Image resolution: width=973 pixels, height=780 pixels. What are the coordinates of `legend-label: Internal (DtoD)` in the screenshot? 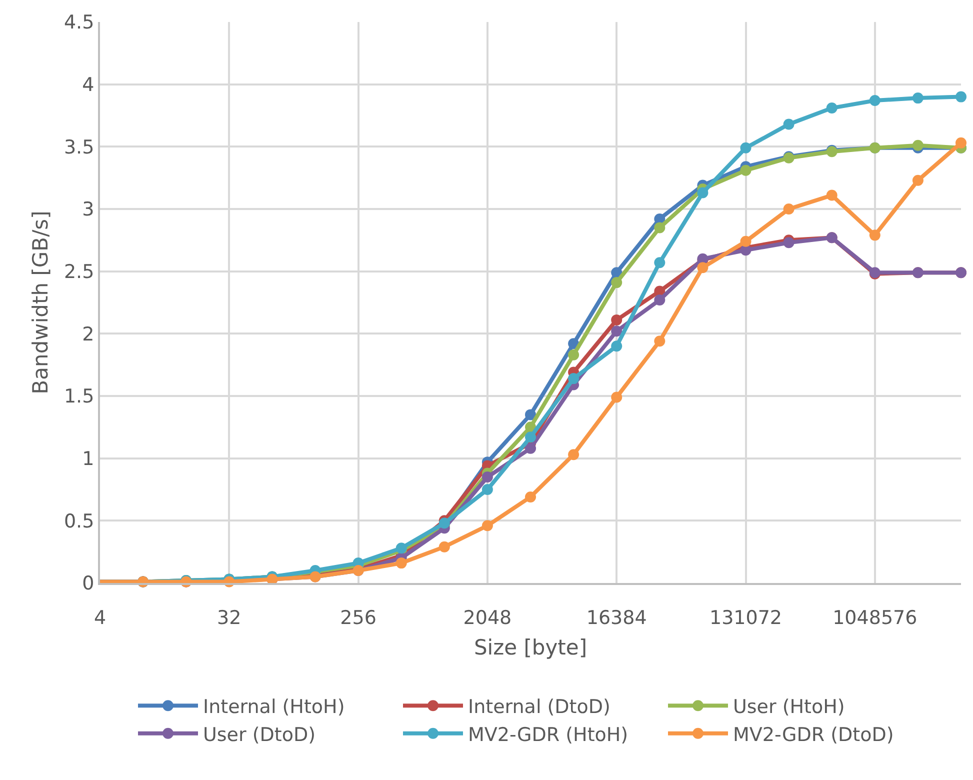 It's located at (539, 707).